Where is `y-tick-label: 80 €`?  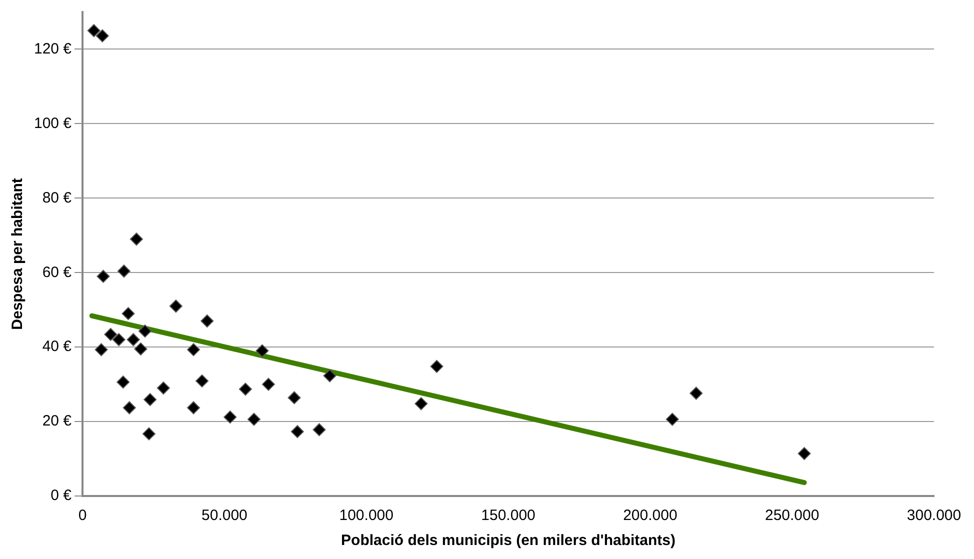
y-tick-label: 80 € is located at coordinates (57, 197).